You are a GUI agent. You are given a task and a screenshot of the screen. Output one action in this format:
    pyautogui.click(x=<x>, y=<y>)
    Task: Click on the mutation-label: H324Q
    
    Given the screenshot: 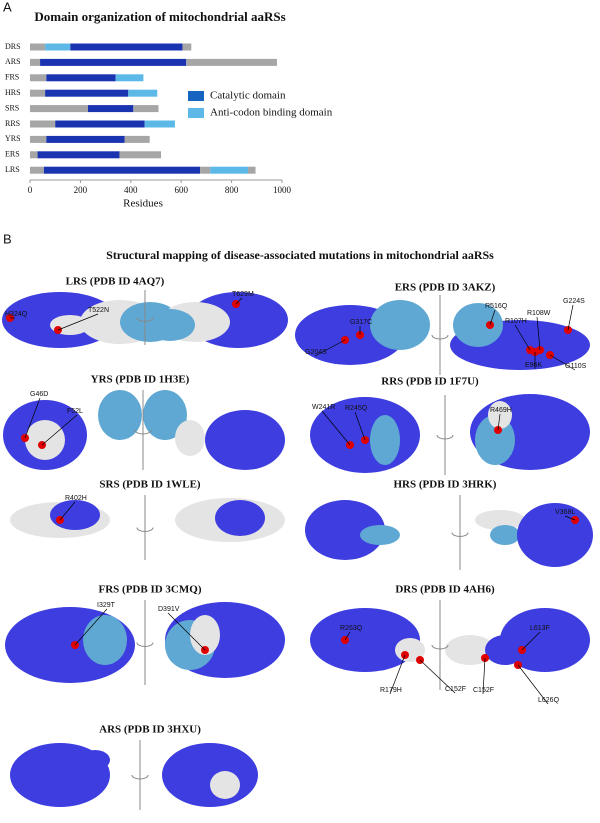 What is the action you would take?
    pyautogui.click(x=16, y=314)
    